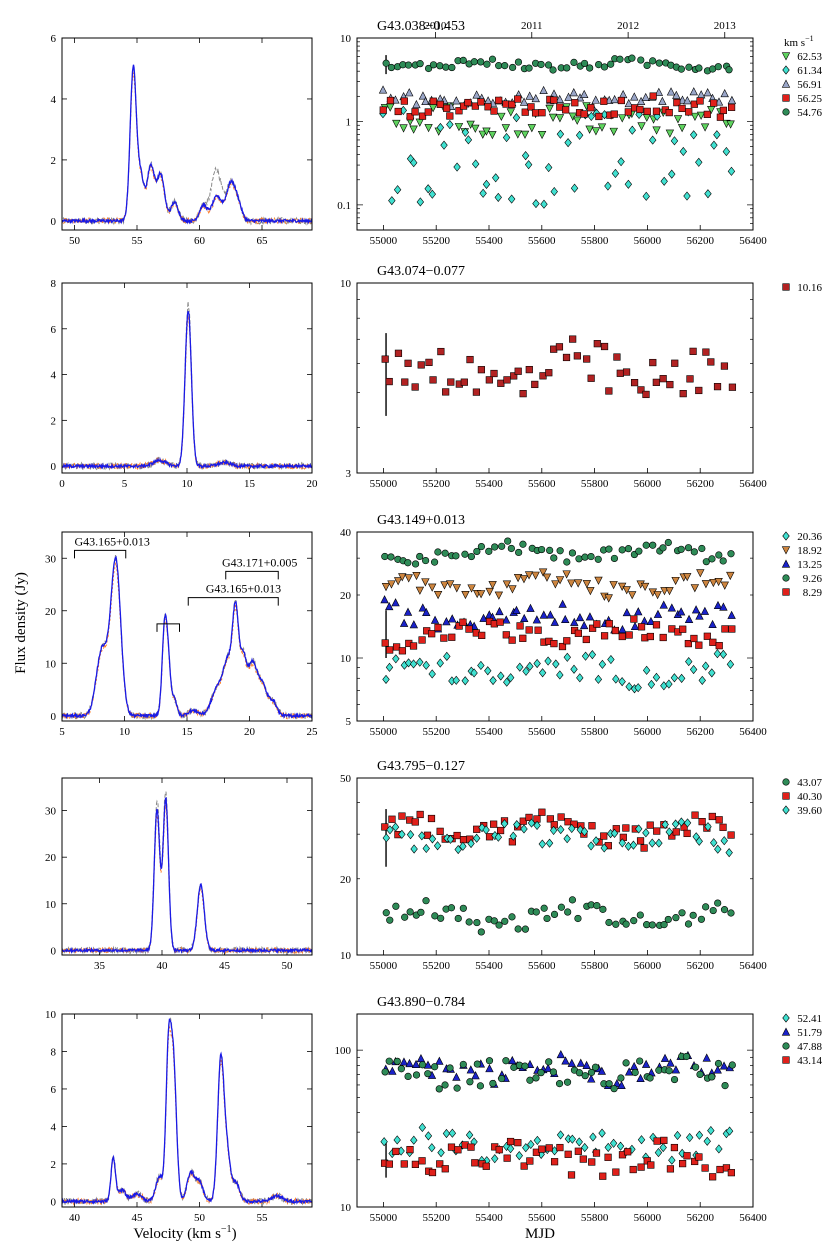 This screenshot has width=830, height=1246. Describe the element at coordinates (346, 596) in the screenshot. I see `y-tick-label: 20` at that location.